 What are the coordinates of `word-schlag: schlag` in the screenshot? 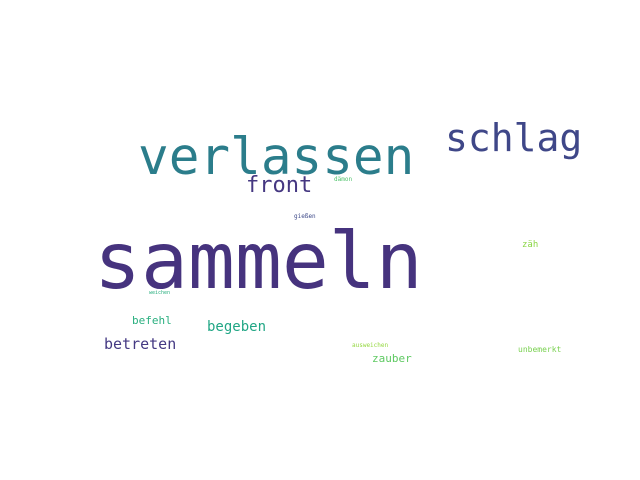 It's located at (513, 138).